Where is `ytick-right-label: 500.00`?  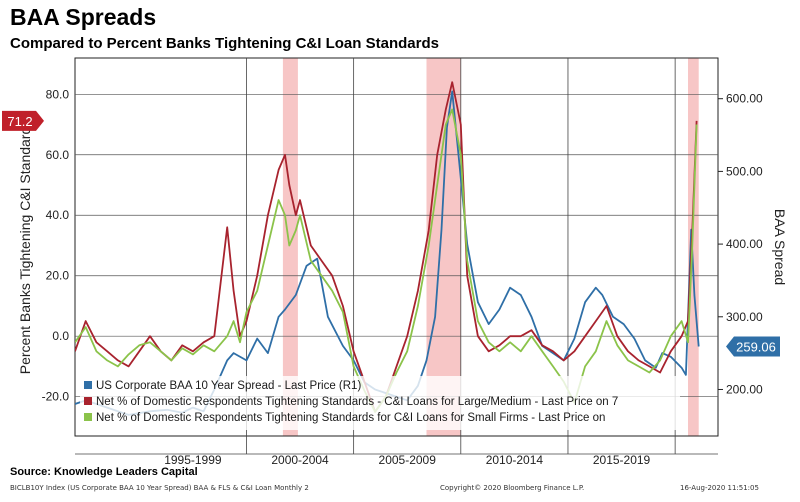
ytick-right-label: 500.00 is located at coordinates (744, 171).